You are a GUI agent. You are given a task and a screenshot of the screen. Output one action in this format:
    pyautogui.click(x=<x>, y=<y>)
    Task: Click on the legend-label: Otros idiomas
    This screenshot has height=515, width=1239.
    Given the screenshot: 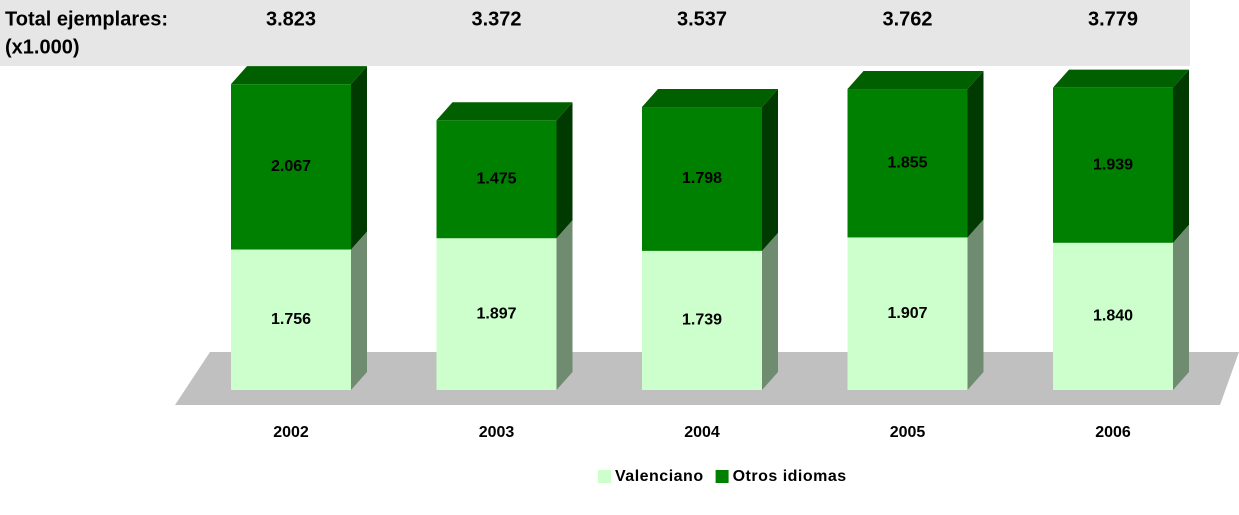 What is the action you would take?
    pyautogui.click(x=790, y=476)
    